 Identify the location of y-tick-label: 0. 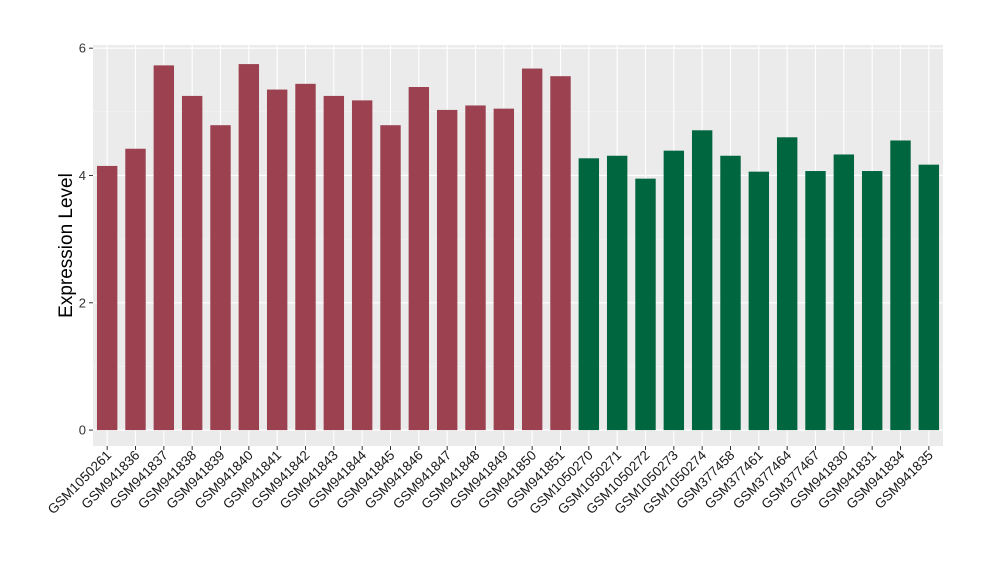
(82, 430).